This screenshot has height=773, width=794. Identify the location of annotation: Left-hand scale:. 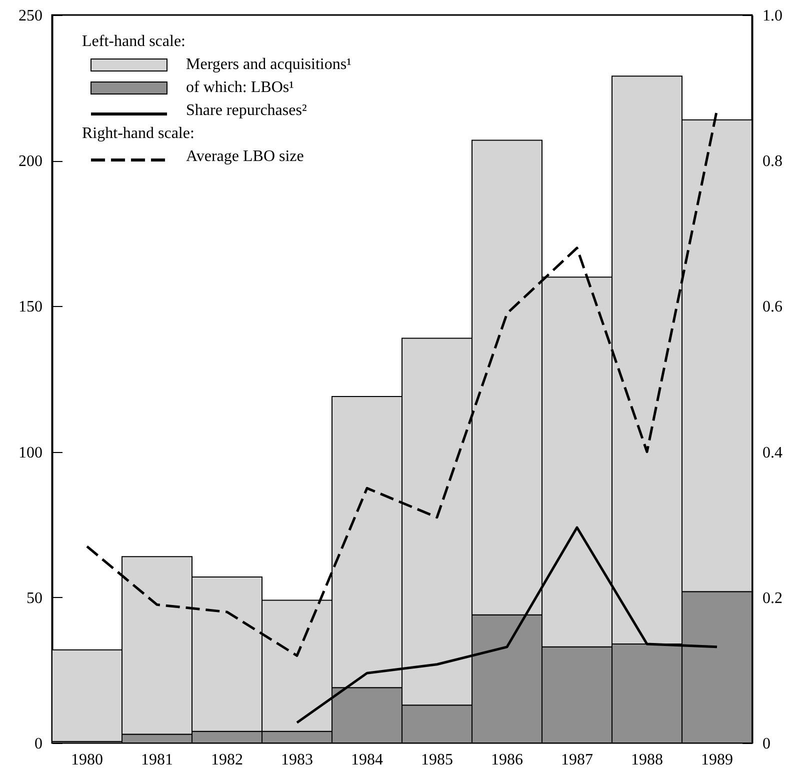
(134, 42).